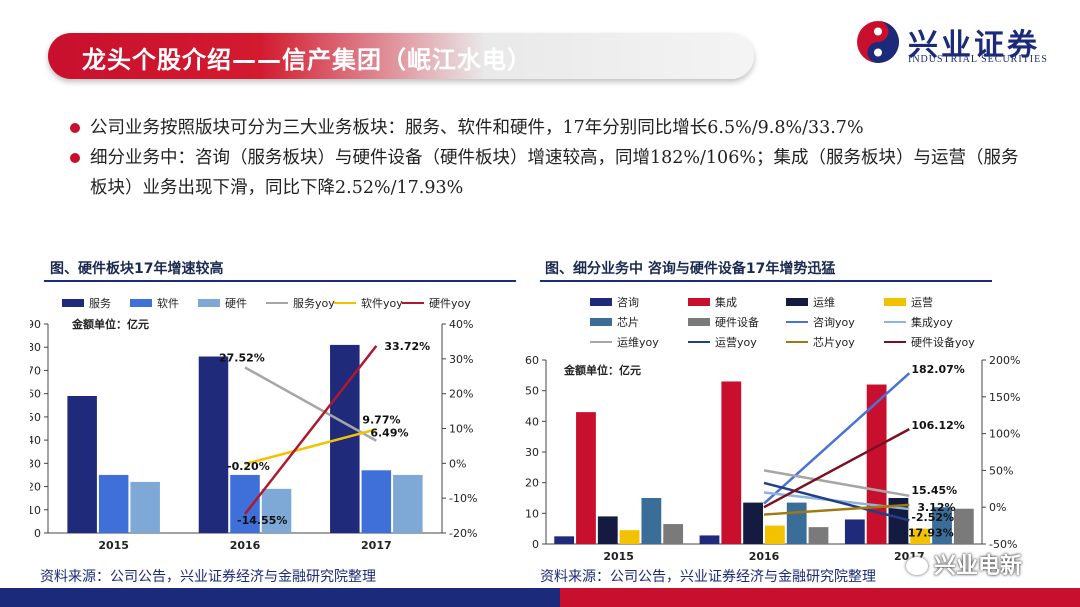 This screenshot has height=607, width=1080. I want to click on legend-label: 硬件设备yoy, so click(943, 342).